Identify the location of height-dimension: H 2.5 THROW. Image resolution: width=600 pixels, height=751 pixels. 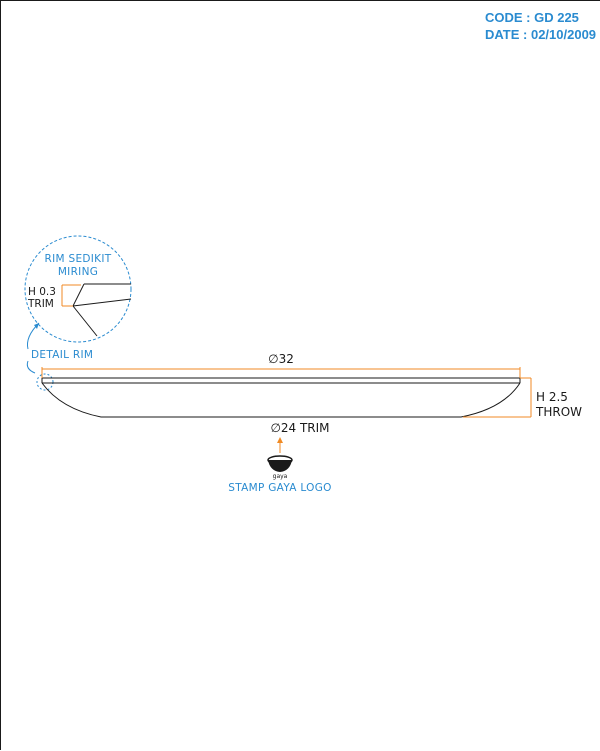
(522, 398).